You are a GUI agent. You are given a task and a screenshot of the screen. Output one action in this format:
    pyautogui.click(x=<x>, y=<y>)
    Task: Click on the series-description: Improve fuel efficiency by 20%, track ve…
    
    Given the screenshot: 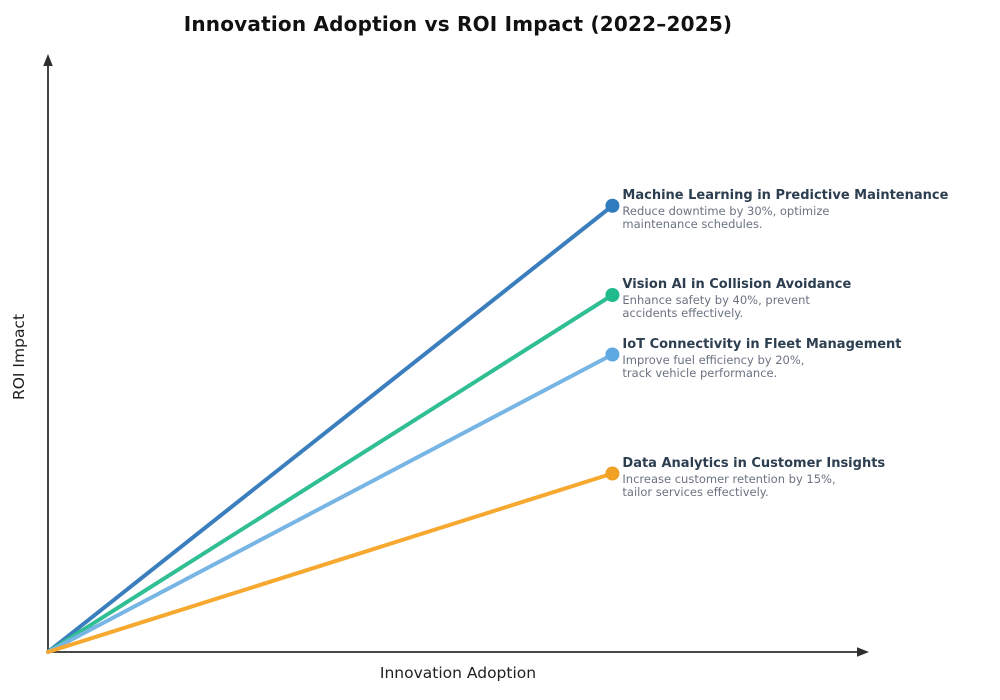 What is the action you would take?
    pyautogui.click(x=713, y=366)
    